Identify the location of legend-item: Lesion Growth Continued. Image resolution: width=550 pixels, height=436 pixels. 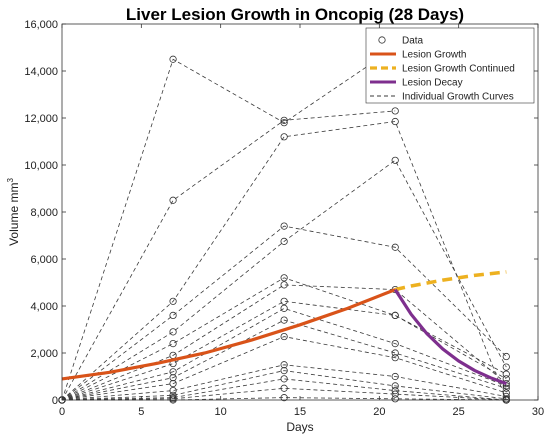
(442, 69).